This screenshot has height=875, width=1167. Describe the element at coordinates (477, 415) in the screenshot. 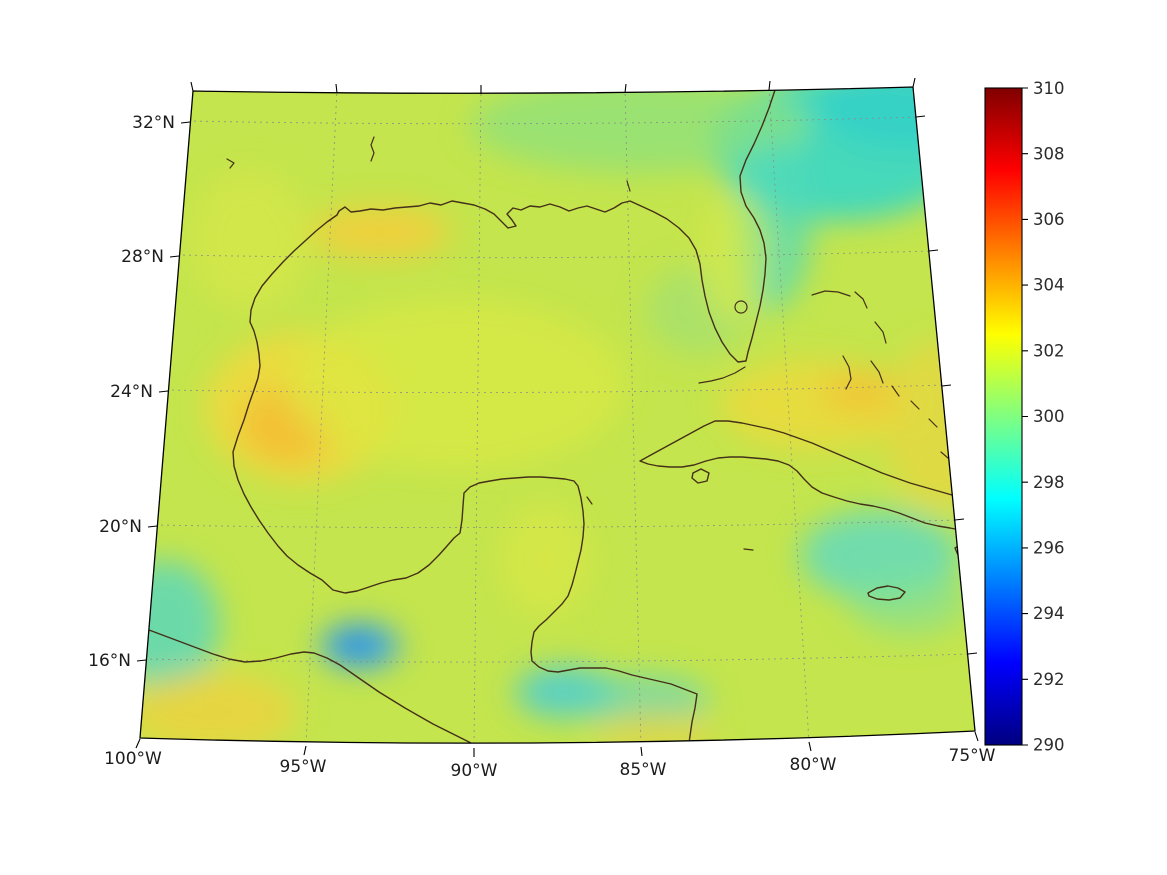

I see `meridian-90w` at that location.